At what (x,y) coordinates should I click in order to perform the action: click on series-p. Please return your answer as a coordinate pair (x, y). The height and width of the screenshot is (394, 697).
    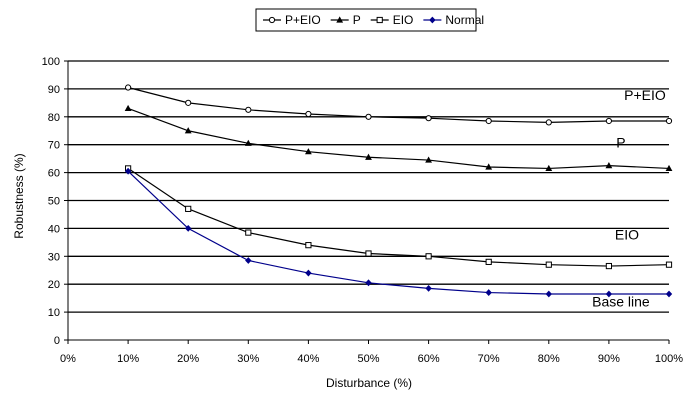
    Looking at the image, I should click on (398, 138).